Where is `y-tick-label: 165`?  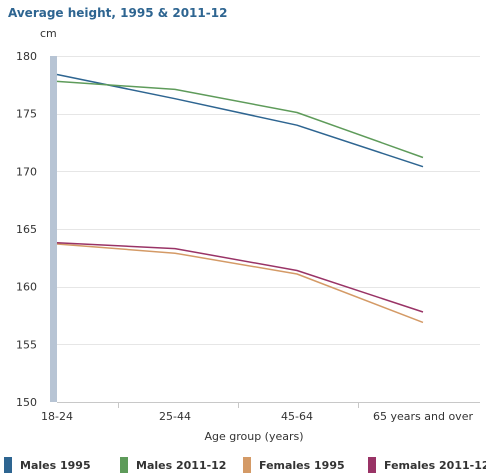 y-tick-label: 165 is located at coordinates (26, 229).